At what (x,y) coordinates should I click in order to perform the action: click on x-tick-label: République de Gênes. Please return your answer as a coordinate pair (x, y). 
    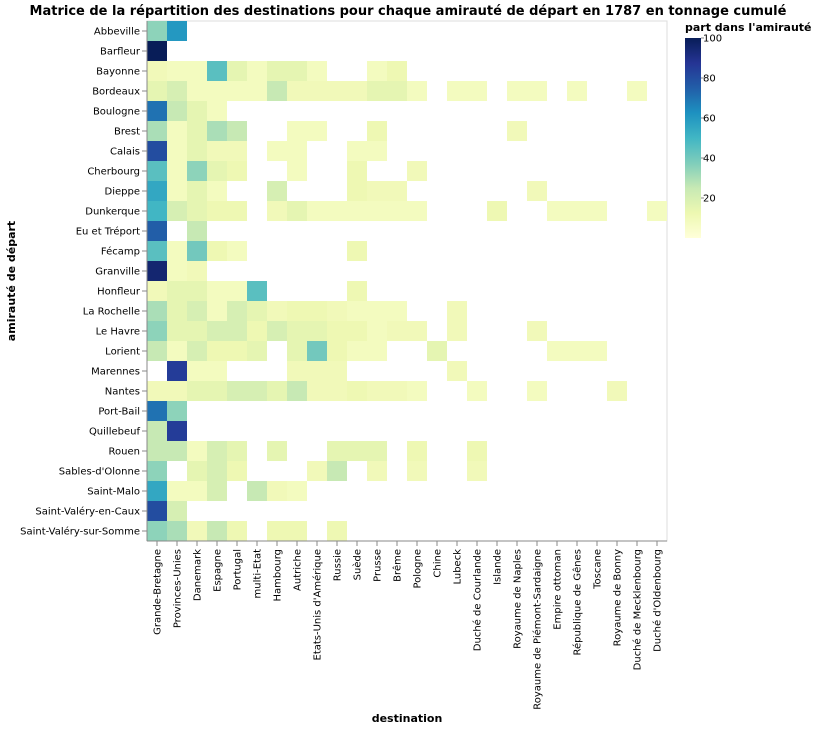
    Looking at the image, I should click on (578, 602).